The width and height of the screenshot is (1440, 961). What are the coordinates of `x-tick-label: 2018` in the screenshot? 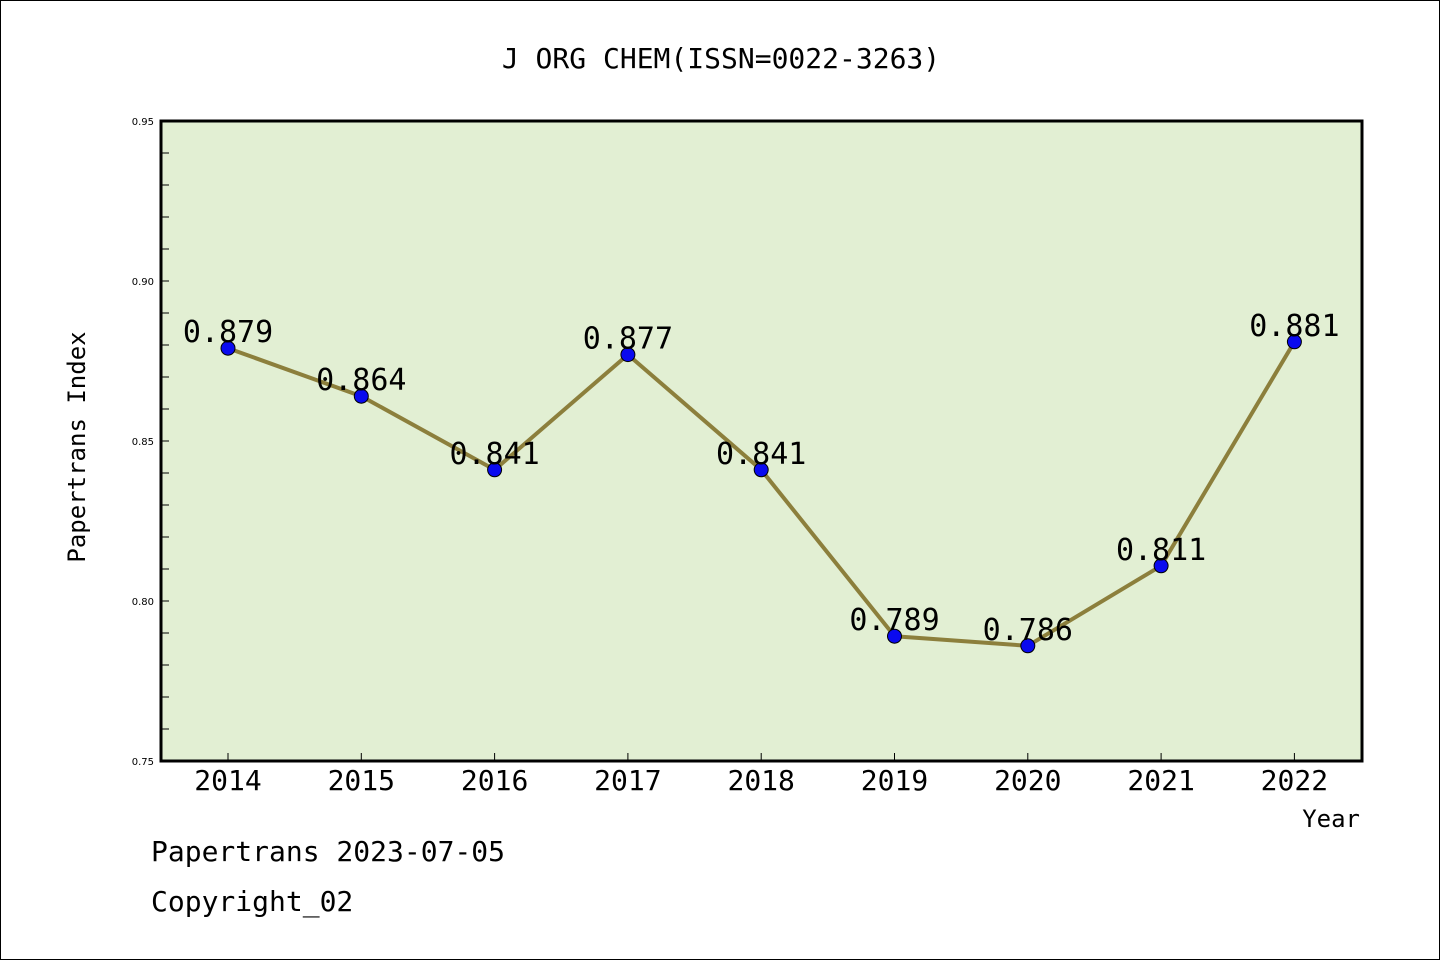 It's located at (760, 780).